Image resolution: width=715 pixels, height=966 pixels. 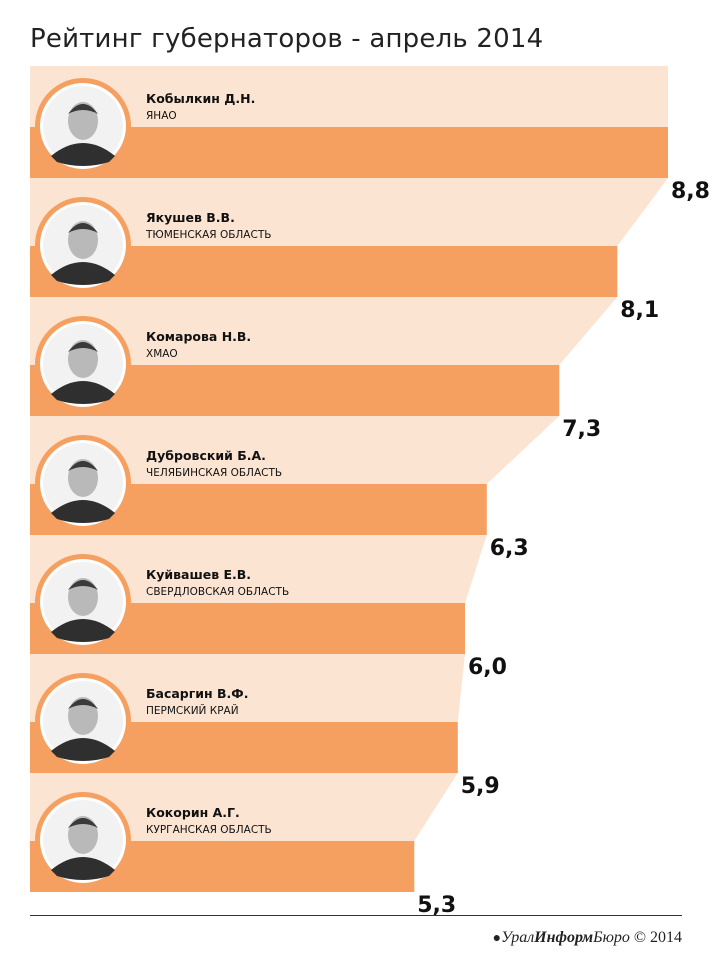 What do you see at coordinates (162, 354) in the screenshot?
I see `region-label: ХМАО` at bounding box center [162, 354].